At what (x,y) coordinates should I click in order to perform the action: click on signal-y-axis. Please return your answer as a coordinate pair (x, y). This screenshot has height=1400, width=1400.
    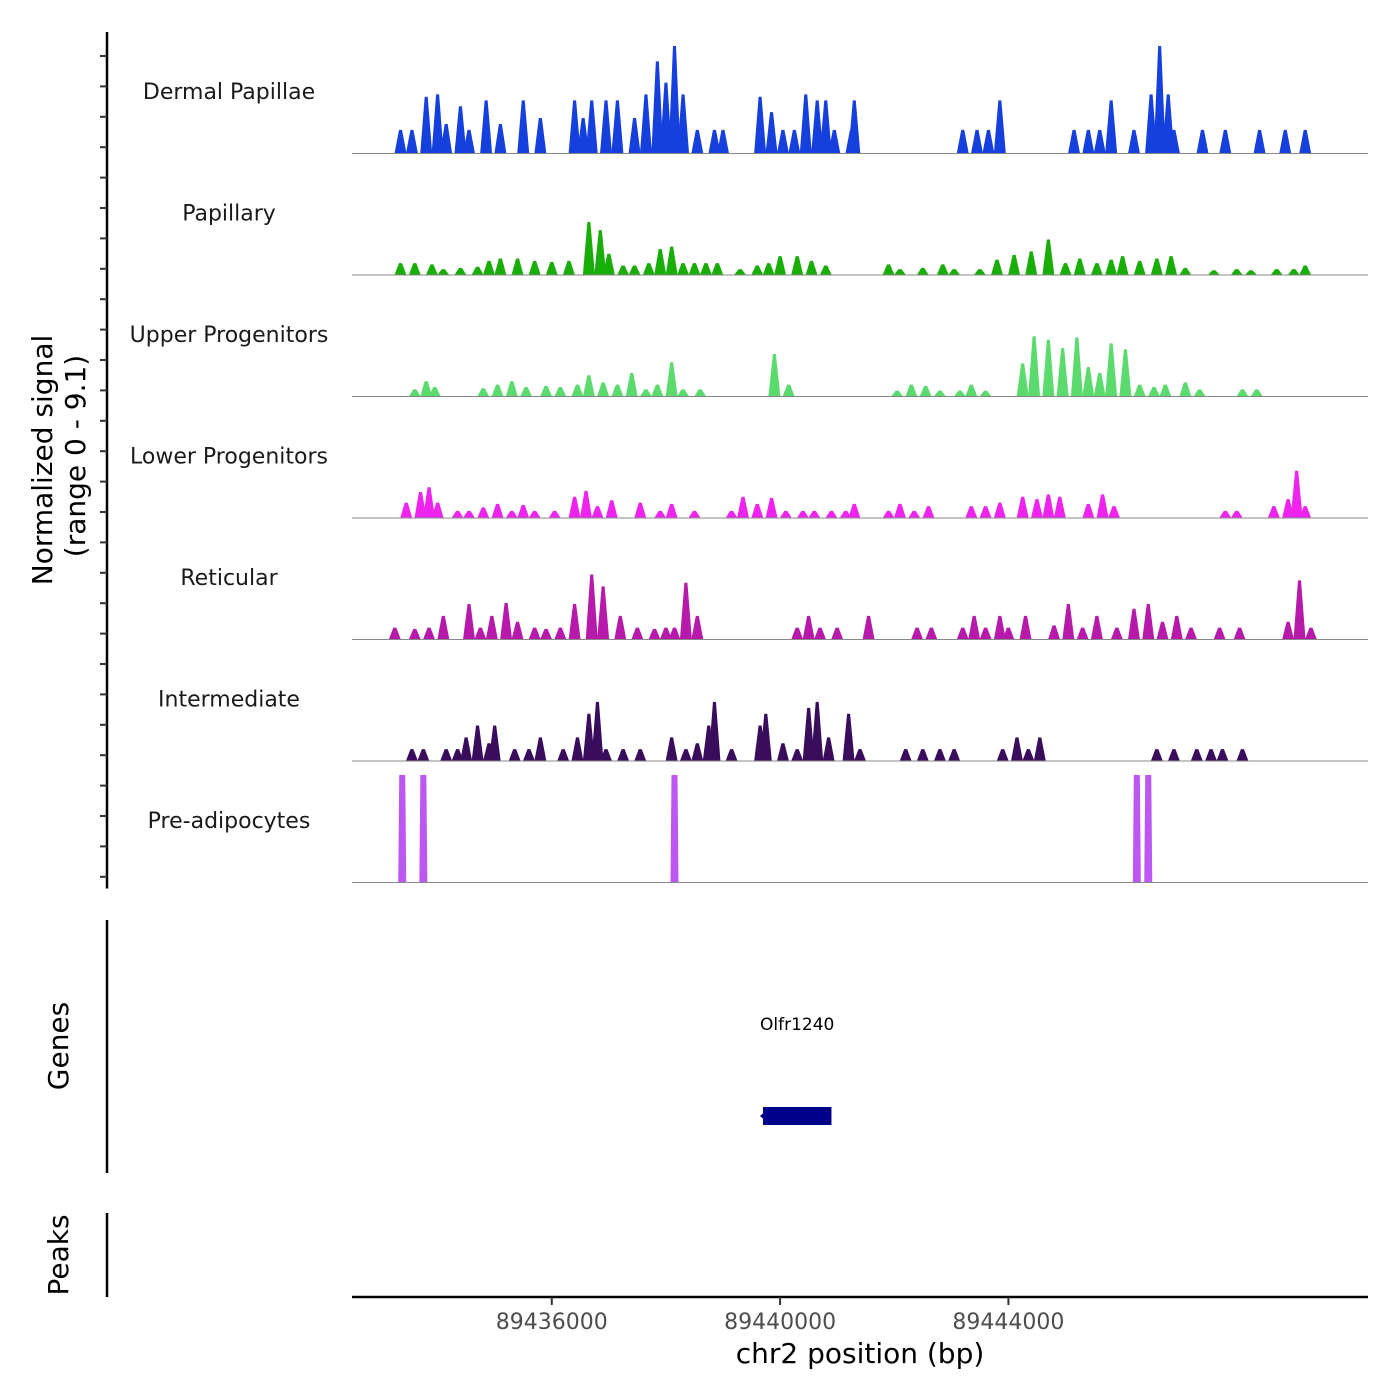
    Looking at the image, I should click on (104, 460).